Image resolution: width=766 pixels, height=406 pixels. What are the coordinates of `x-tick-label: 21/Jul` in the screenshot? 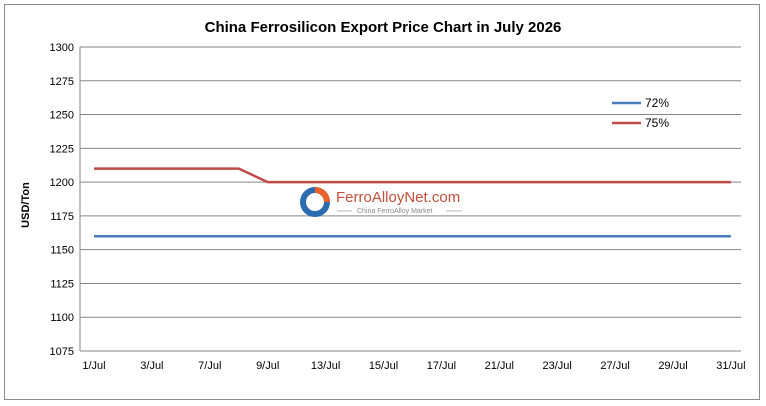 It's located at (499, 366).